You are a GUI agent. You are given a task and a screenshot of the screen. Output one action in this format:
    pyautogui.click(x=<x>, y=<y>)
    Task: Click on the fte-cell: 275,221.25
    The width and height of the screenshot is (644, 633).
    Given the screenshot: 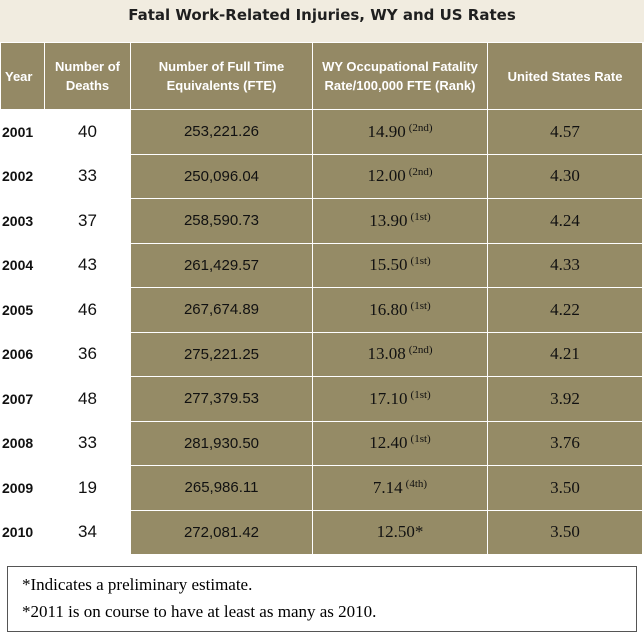 What is the action you would take?
    pyautogui.click(x=221, y=354)
    